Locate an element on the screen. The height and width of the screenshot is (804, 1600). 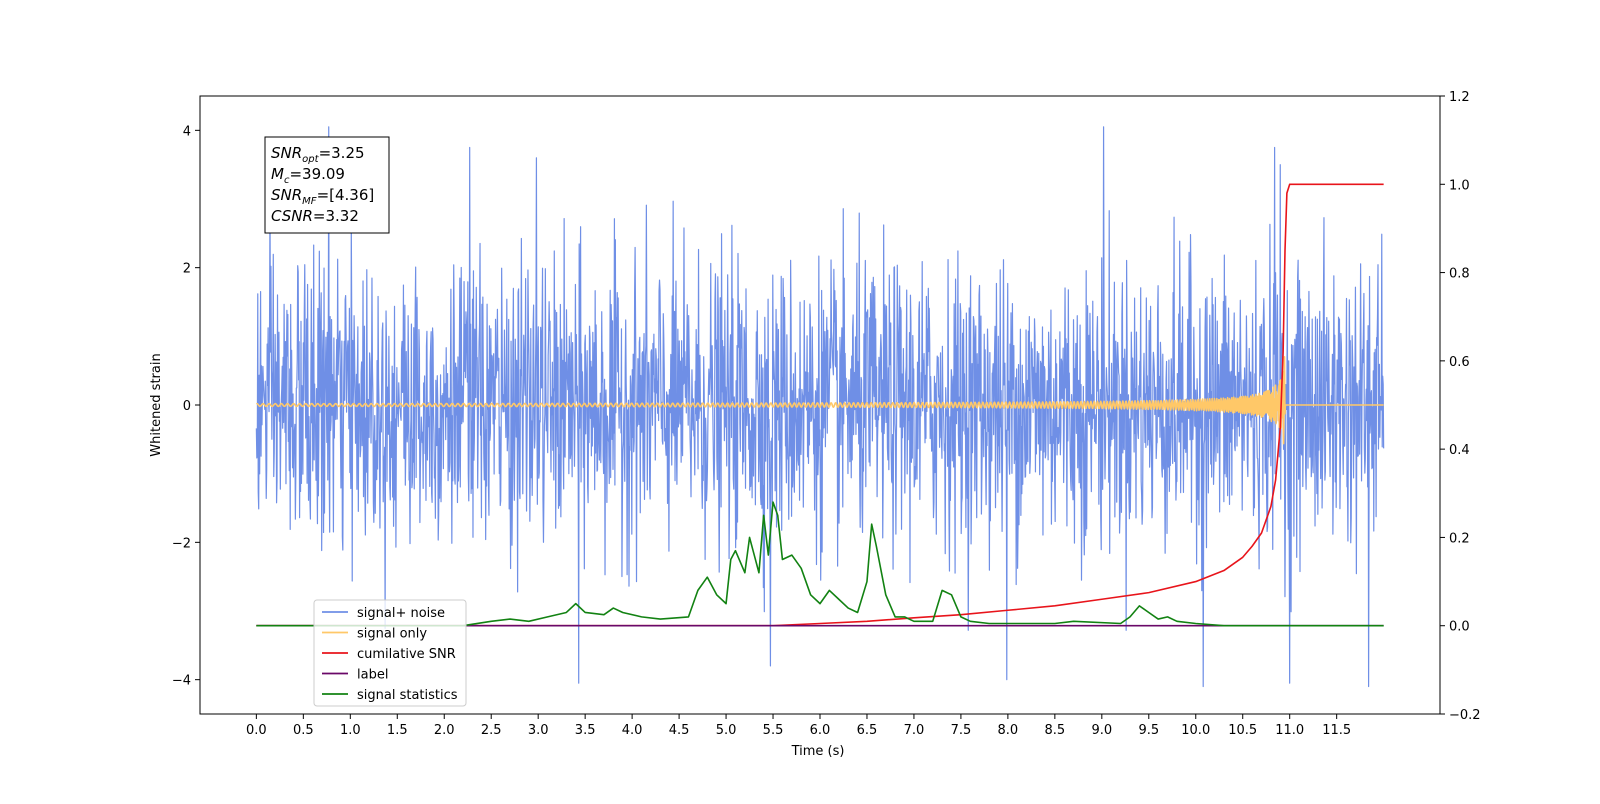
y-tick-label: −4 is located at coordinates (181, 681).